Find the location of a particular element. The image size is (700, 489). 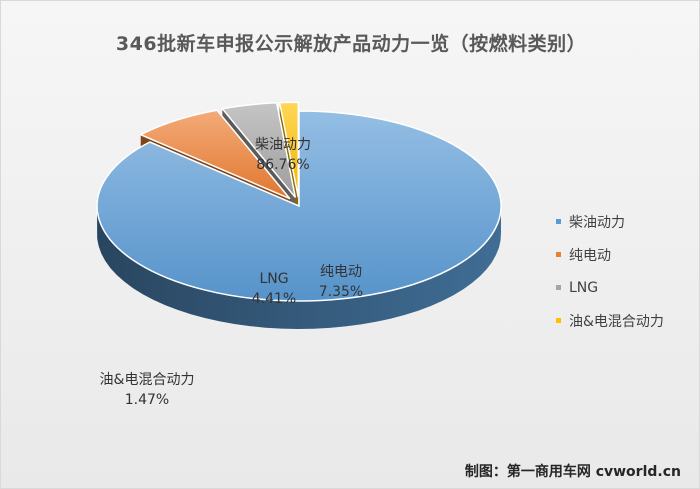

slice-油&电混合动力 is located at coordinates (289, 149).